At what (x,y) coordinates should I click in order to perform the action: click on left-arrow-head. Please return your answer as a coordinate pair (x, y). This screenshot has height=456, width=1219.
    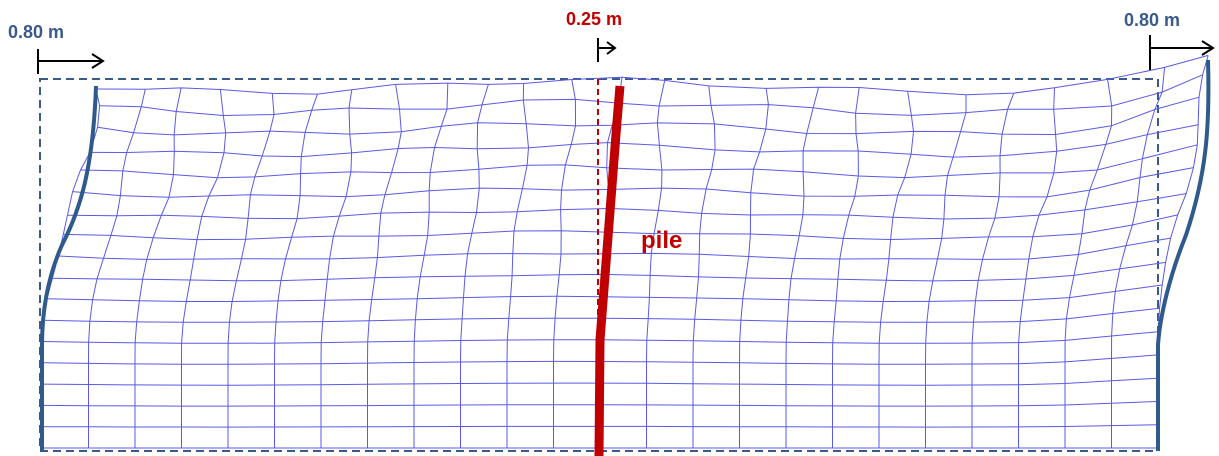
    Looking at the image, I should click on (98, 61).